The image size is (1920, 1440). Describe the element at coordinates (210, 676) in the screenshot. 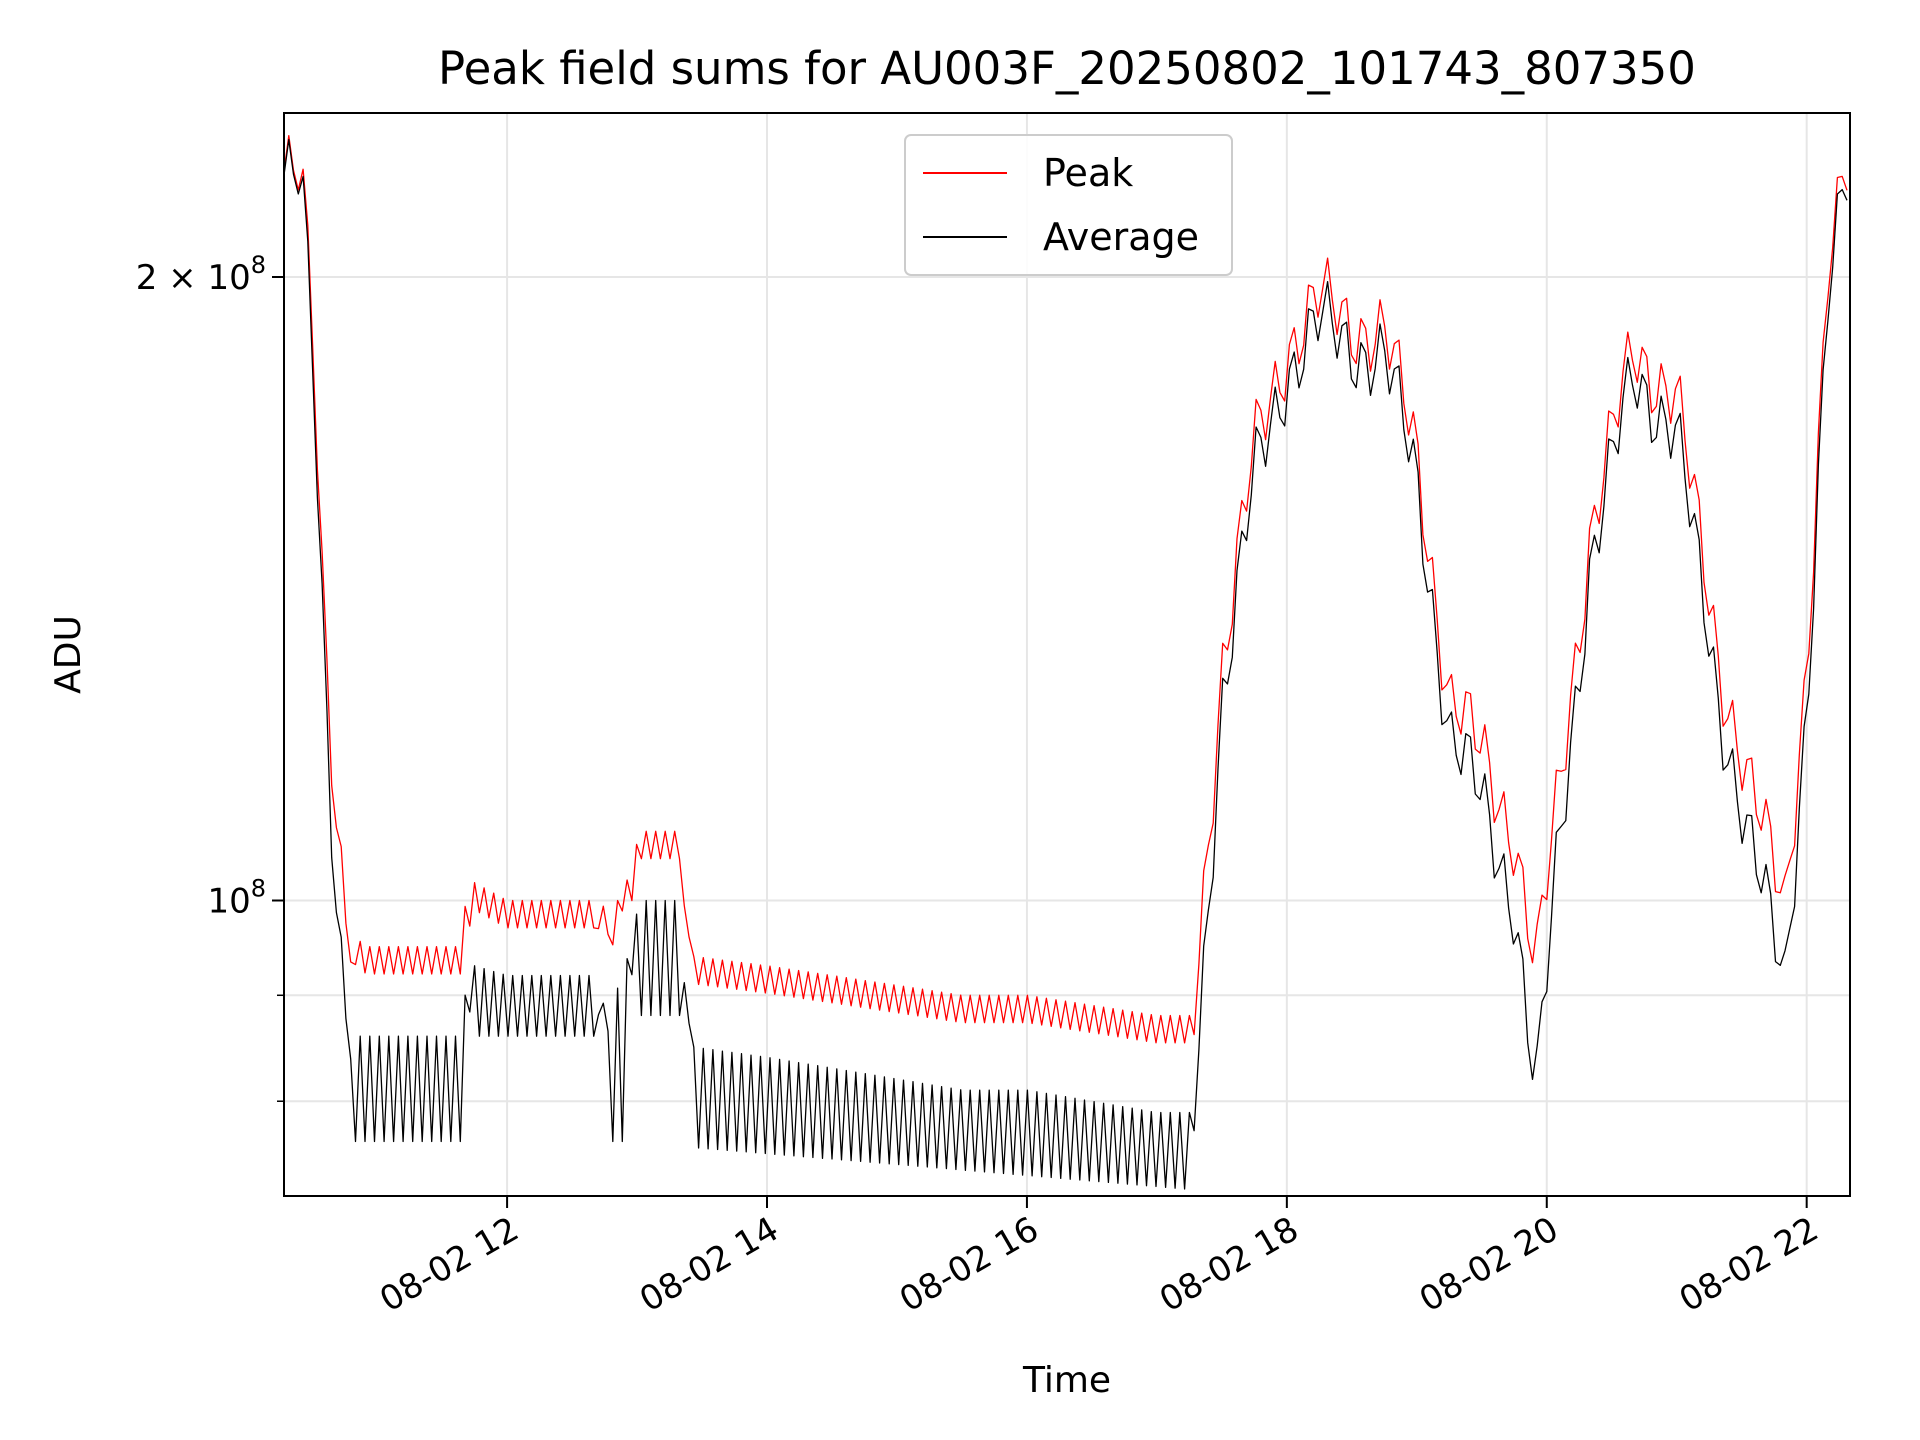

I see `y-axis-ticks: 108 2 × 108` at that location.